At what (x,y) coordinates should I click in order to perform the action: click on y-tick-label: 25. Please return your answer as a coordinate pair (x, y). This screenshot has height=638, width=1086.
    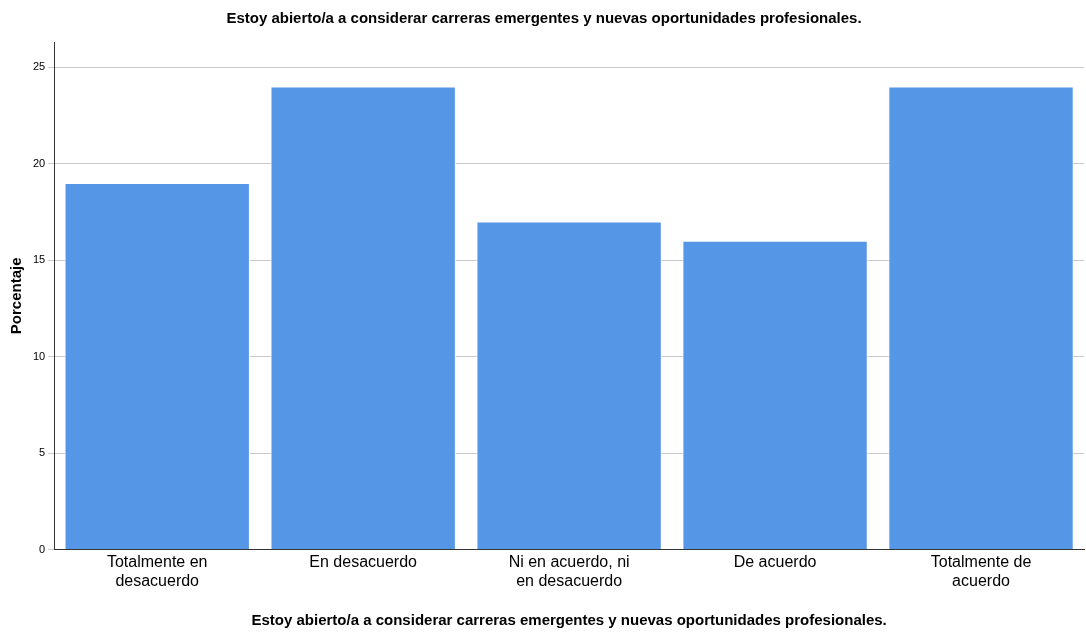
    Looking at the image, I should click on (39, 66).